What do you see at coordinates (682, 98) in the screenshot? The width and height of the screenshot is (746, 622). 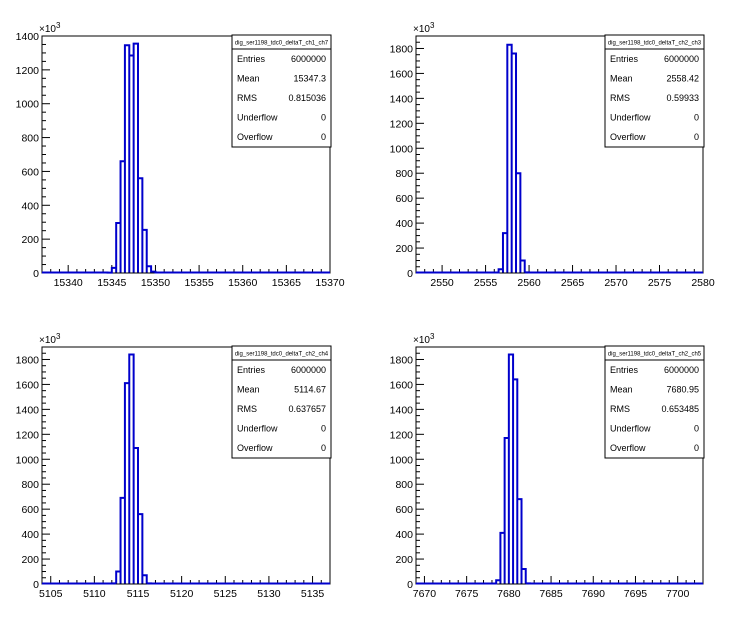 I see `stats-row-value: 0.59933` at bounding box center [682, 98].